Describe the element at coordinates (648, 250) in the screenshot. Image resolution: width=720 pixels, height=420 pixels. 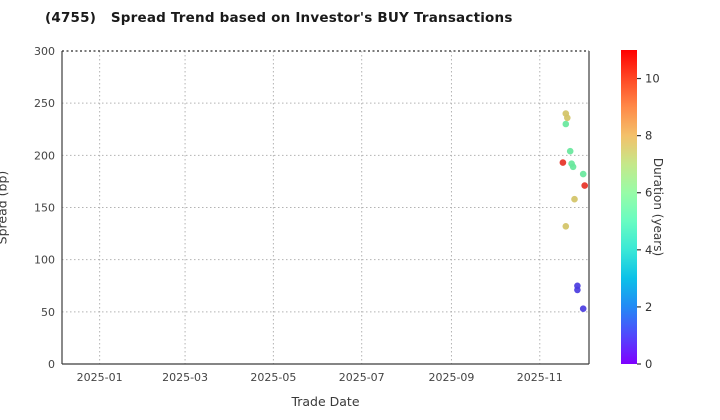
I see `colorbar-tick-label: 4` at that location.